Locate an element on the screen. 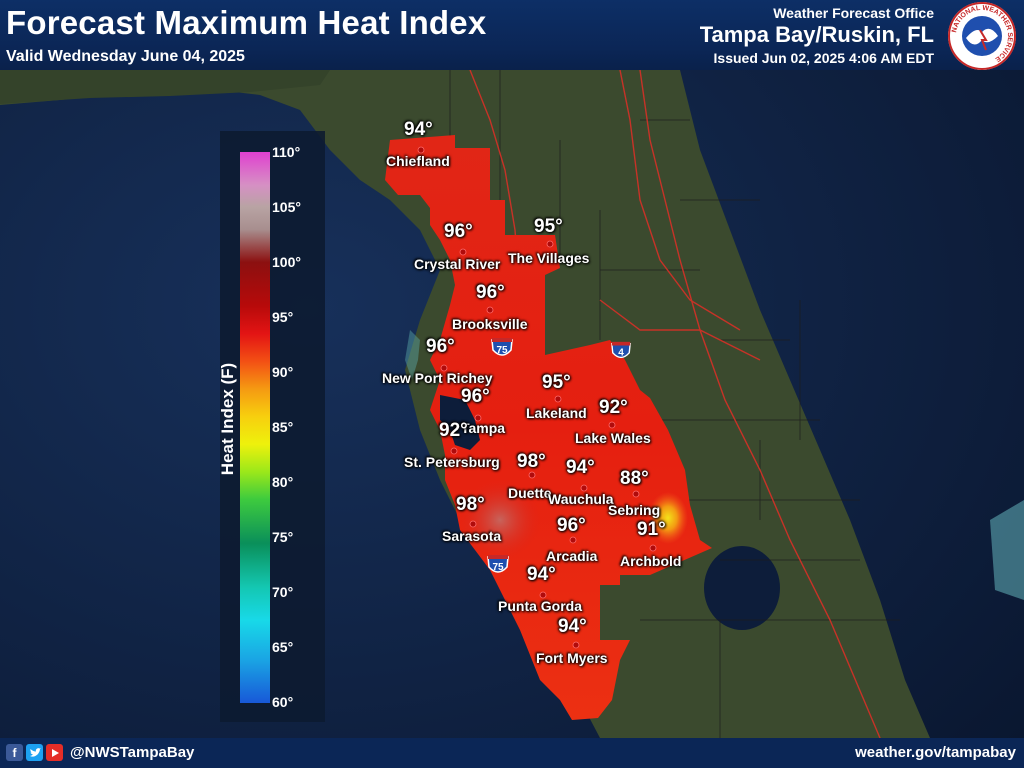 Image resolution: width=1024 pixels, height=768 pixels. gulf-shallows is located at coordinates (412, 355).